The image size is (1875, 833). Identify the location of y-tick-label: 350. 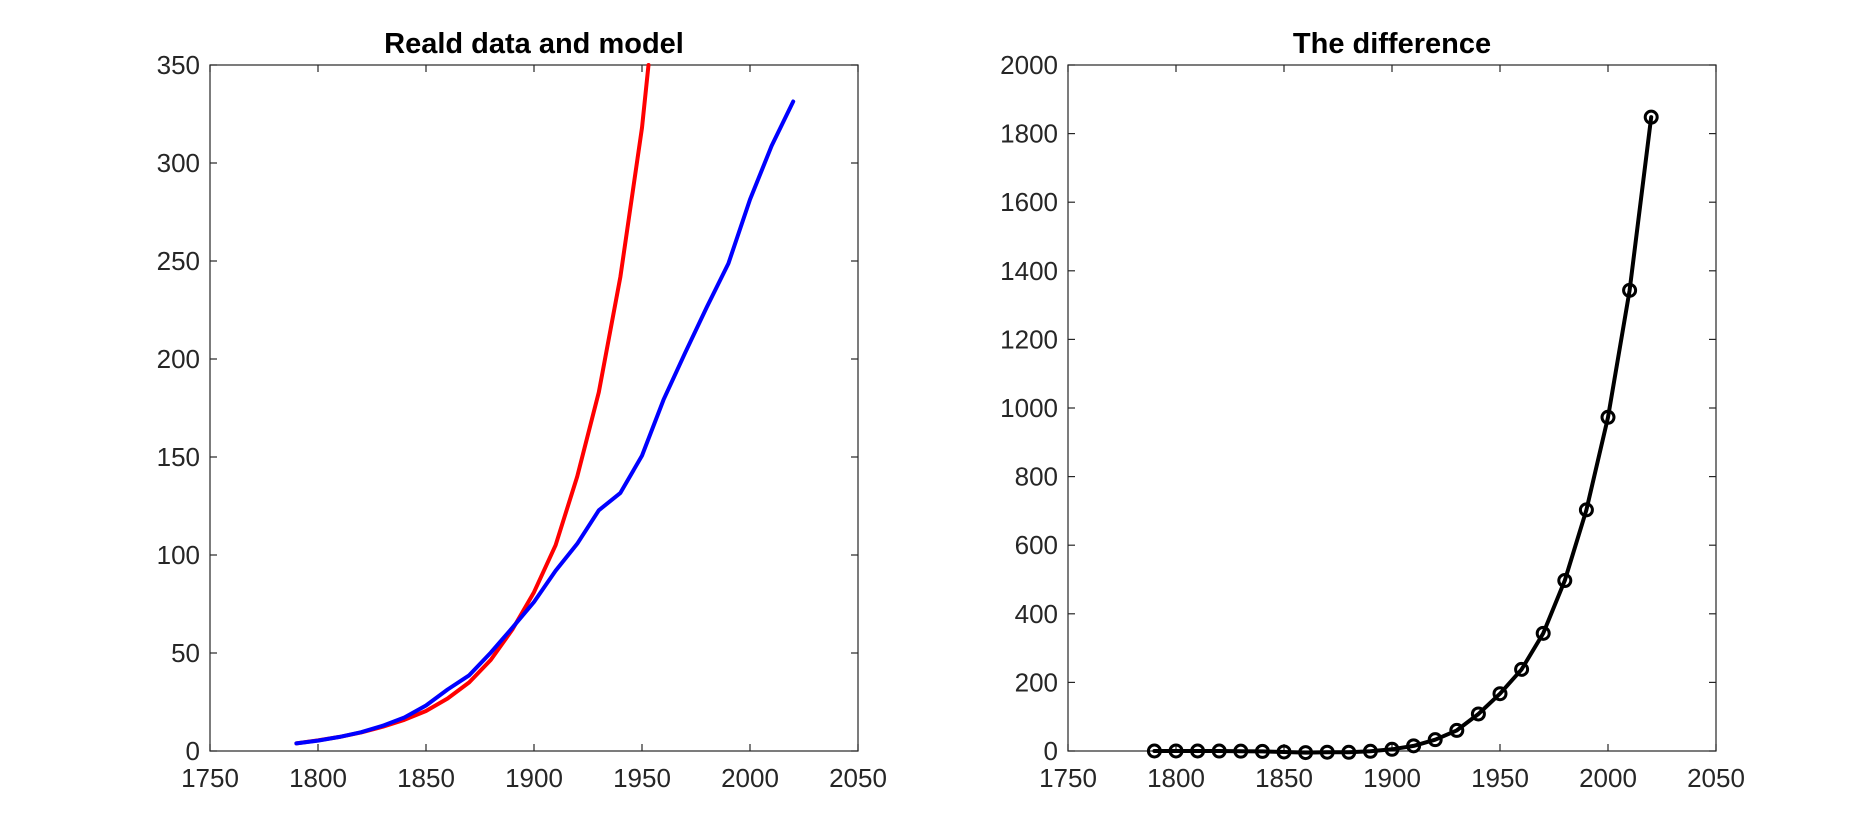
(178, 65).